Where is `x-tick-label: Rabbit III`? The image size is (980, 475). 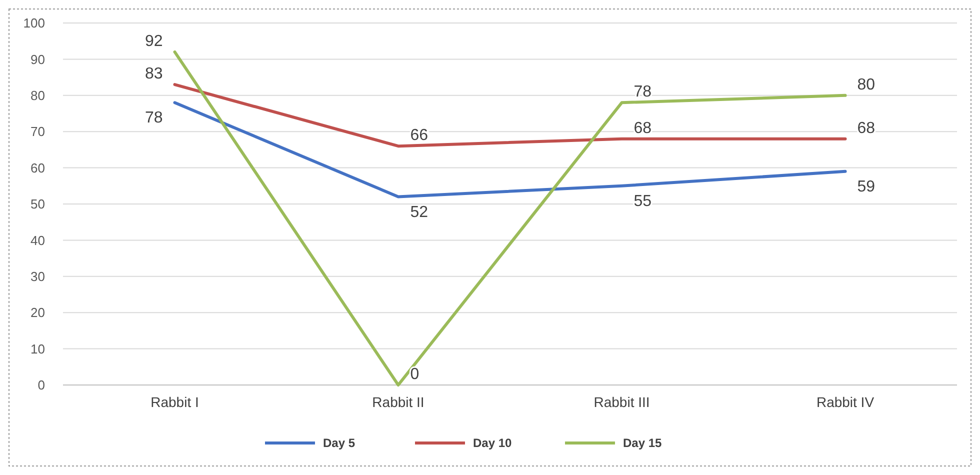 x-tick-label: Rabbit III is located at coordinates (622, 402).